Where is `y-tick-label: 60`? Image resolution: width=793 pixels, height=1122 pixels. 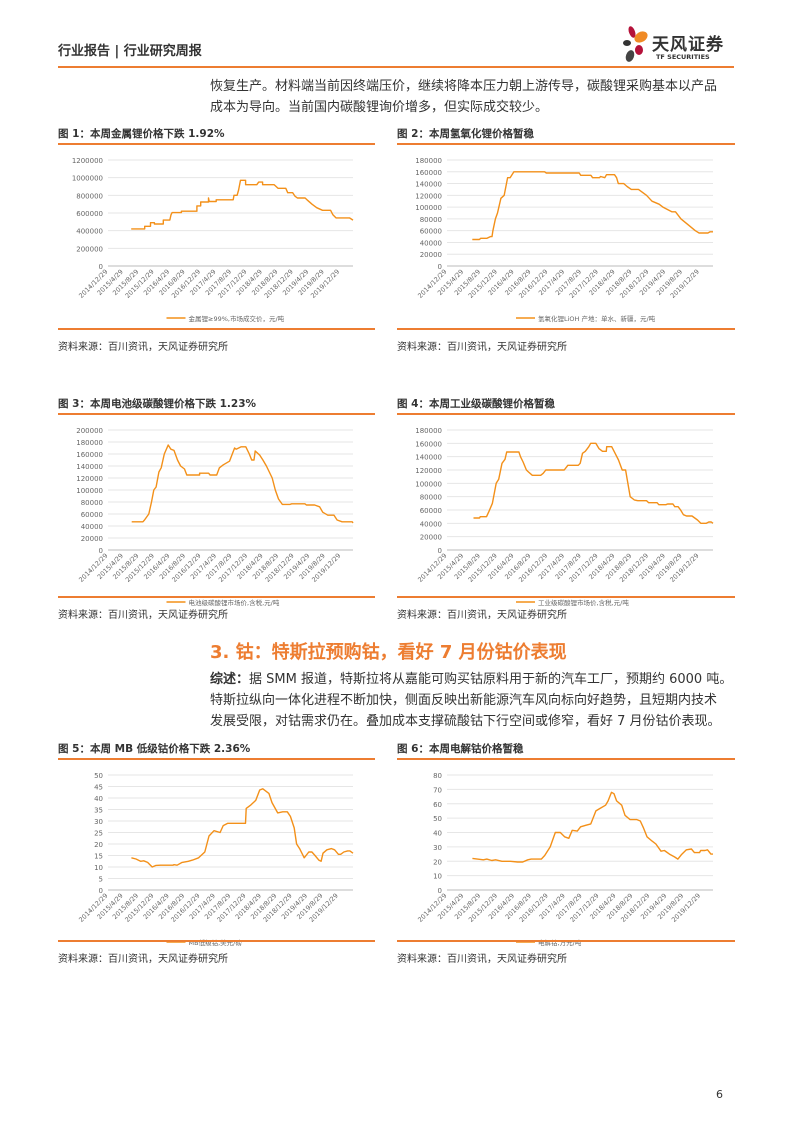
y-tick-label: 60 is located at coordinates (437, 805).